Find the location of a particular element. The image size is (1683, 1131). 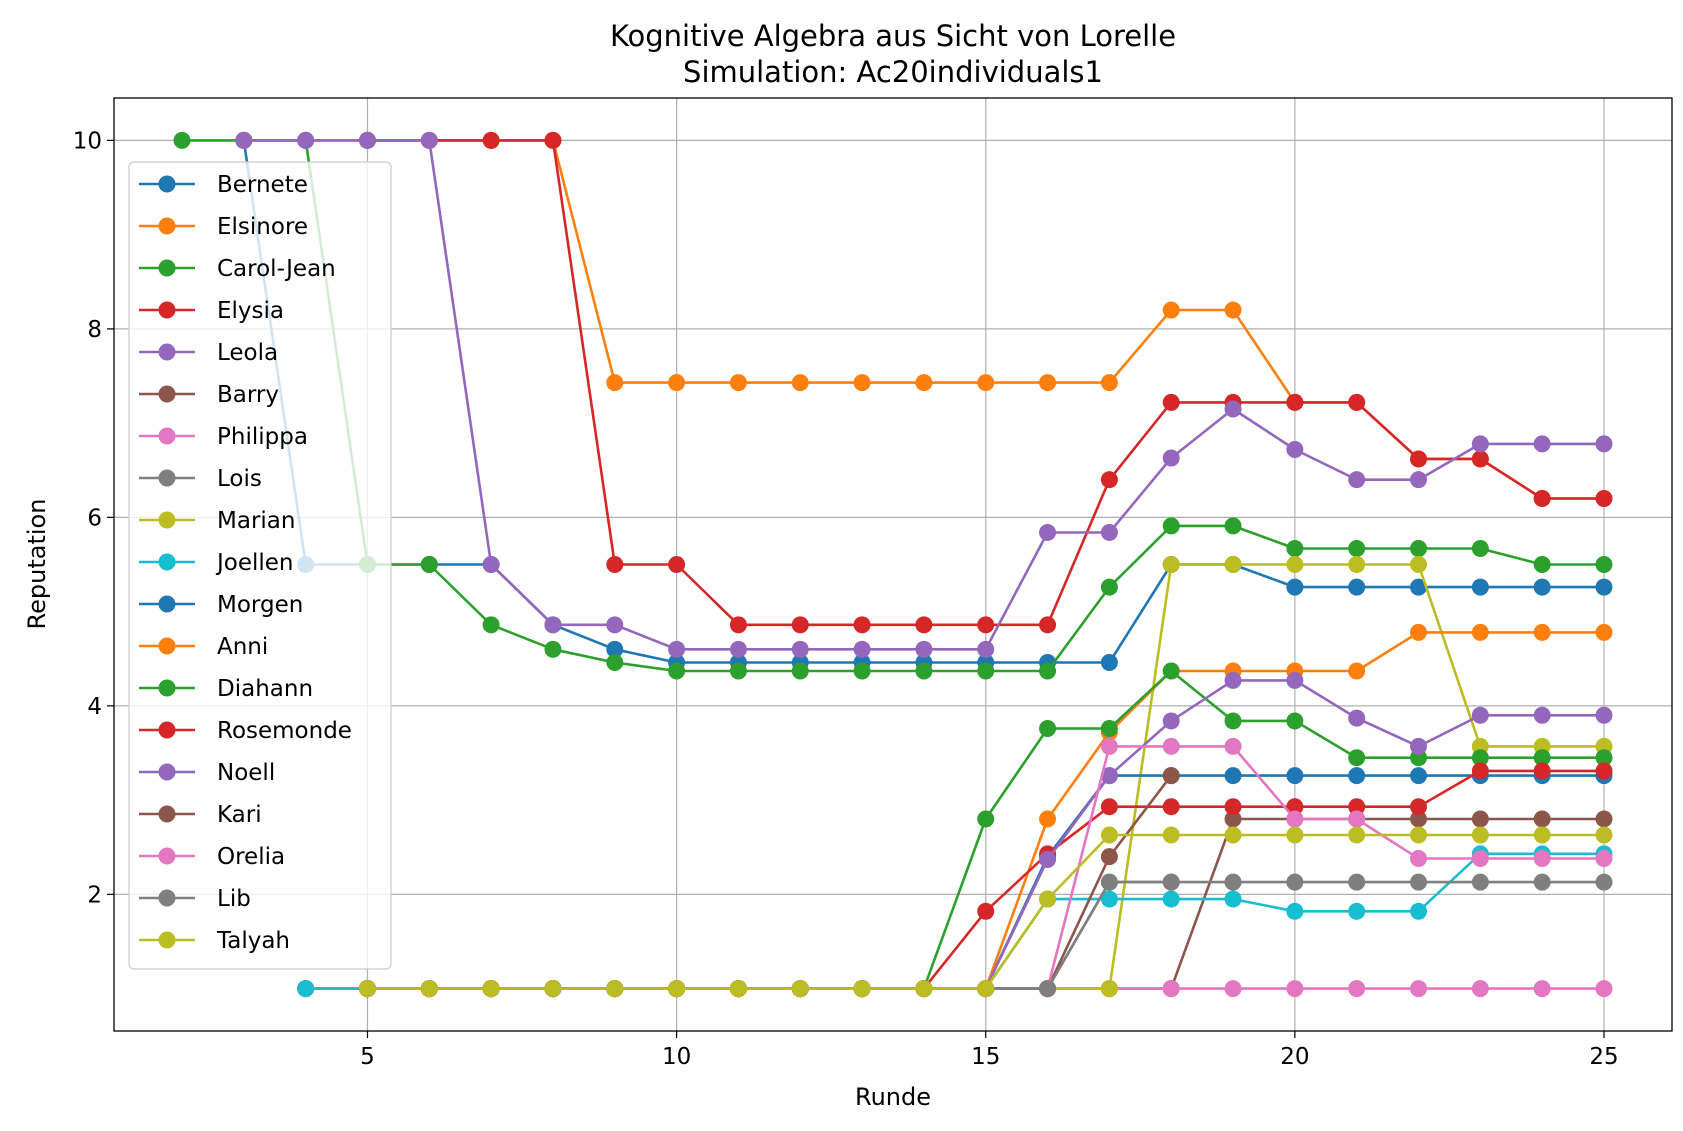

x-tick-label: 10 is located at coordinates (676, 1057).